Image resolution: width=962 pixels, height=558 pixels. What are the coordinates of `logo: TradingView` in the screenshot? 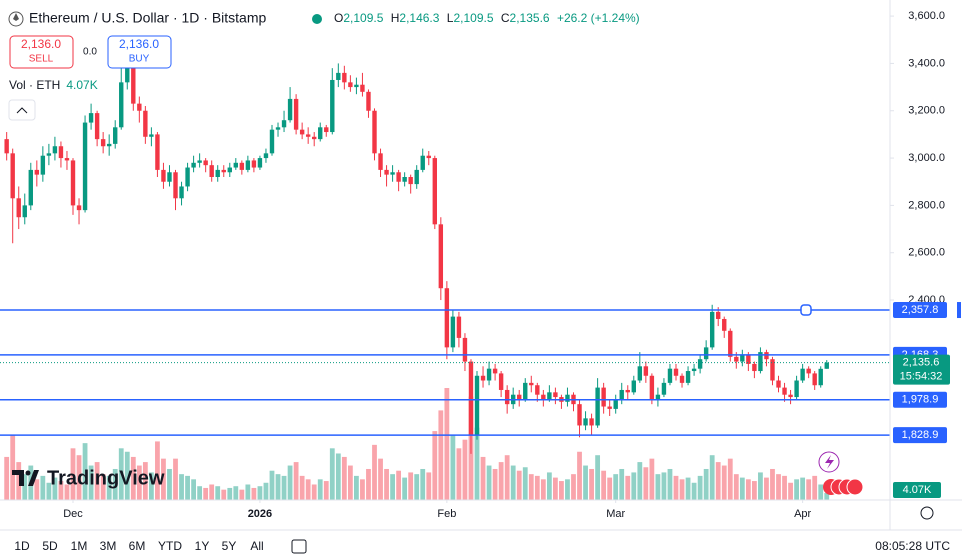 It's located at (88, 478).